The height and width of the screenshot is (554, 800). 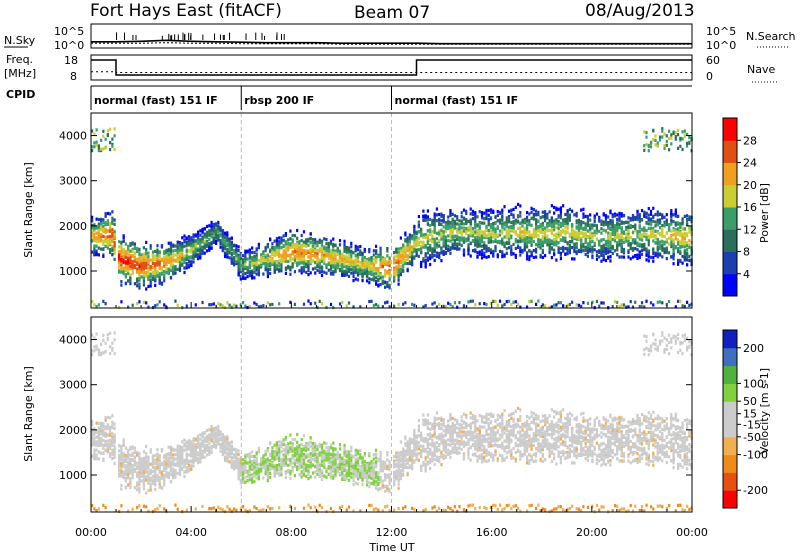 I want to click on freq-panel: Freq. [MHz] 18 8 60 0 Nave, so click(x=391, y=68).